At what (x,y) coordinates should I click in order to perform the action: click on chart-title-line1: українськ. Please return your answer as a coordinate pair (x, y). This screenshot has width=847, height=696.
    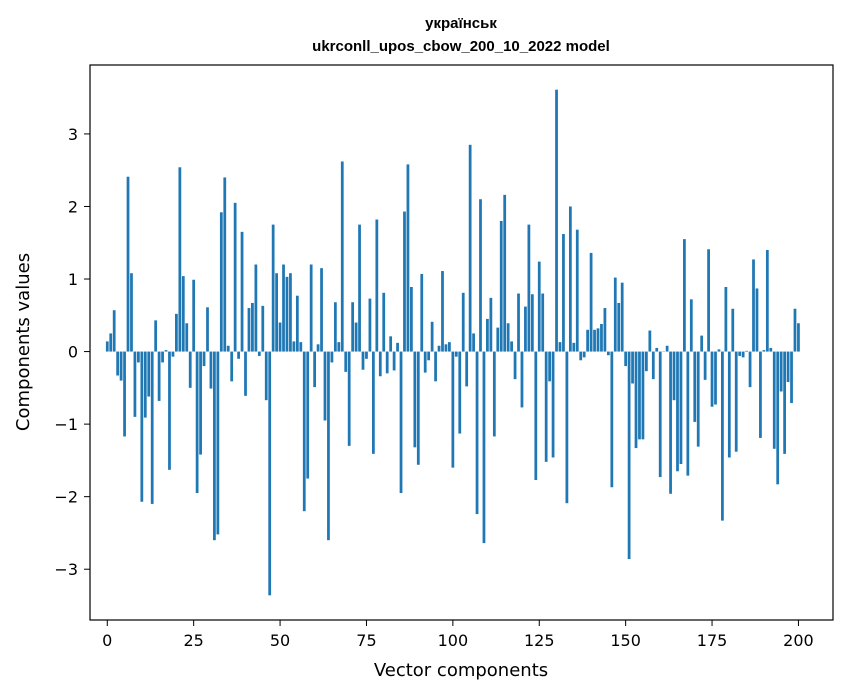
    Looking at the image, I should click on (461, 23).